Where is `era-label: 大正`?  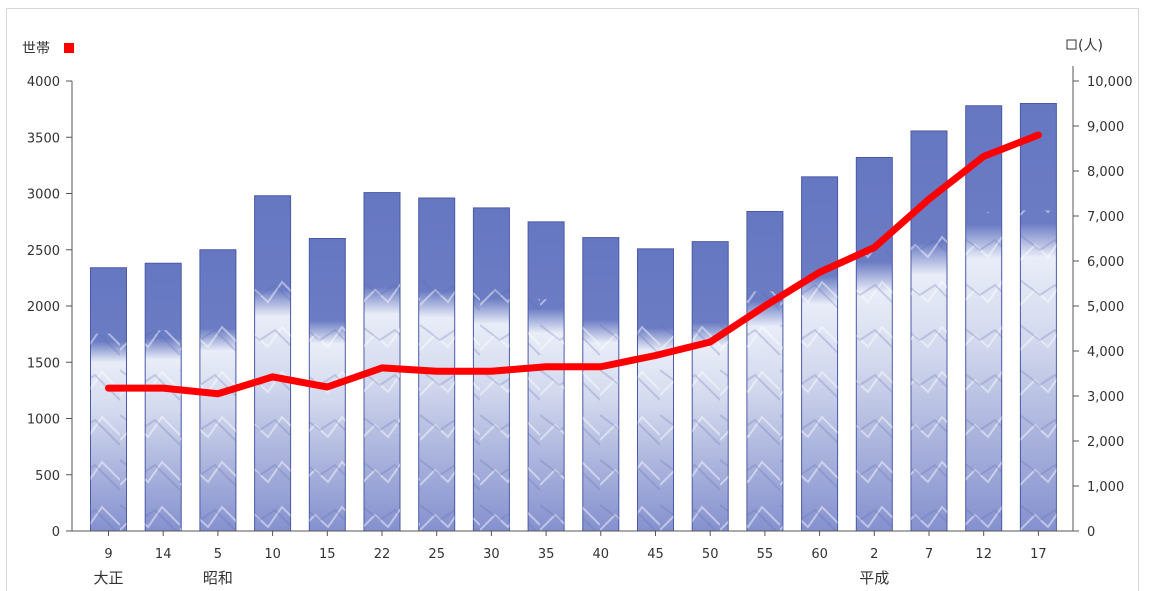 era-label: 大正 is located at coordinates (108, 578).